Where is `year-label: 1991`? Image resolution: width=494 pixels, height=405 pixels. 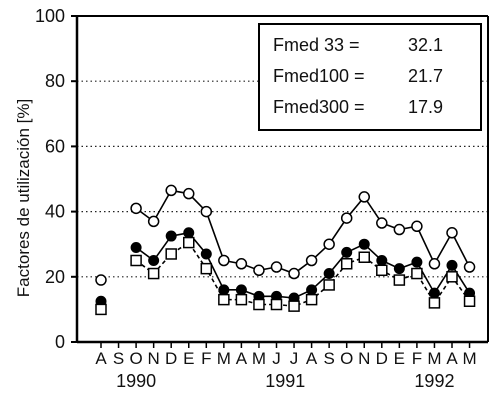 year-label: 1991 is located at coordinates (285, 381).